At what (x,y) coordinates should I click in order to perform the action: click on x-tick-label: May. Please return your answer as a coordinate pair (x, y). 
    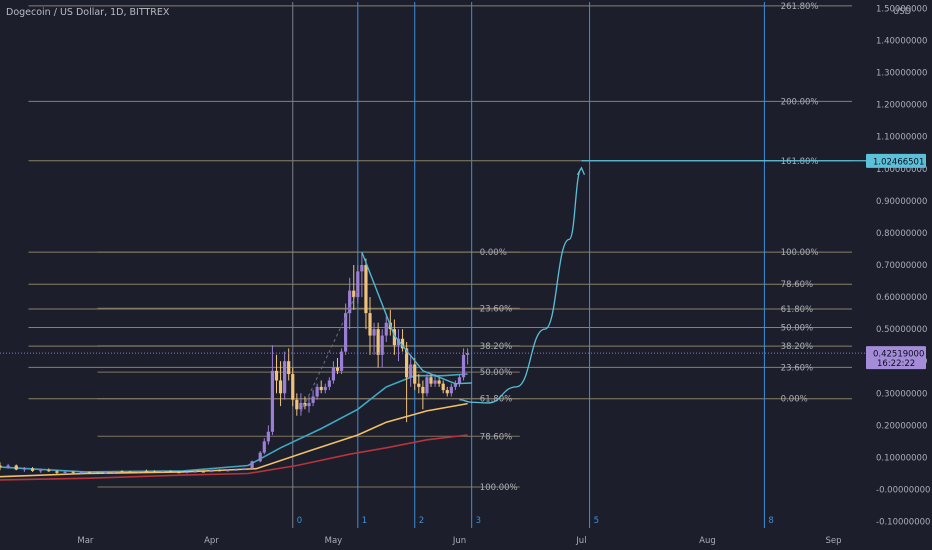
    Looking at the image, I should click on (334, 541).